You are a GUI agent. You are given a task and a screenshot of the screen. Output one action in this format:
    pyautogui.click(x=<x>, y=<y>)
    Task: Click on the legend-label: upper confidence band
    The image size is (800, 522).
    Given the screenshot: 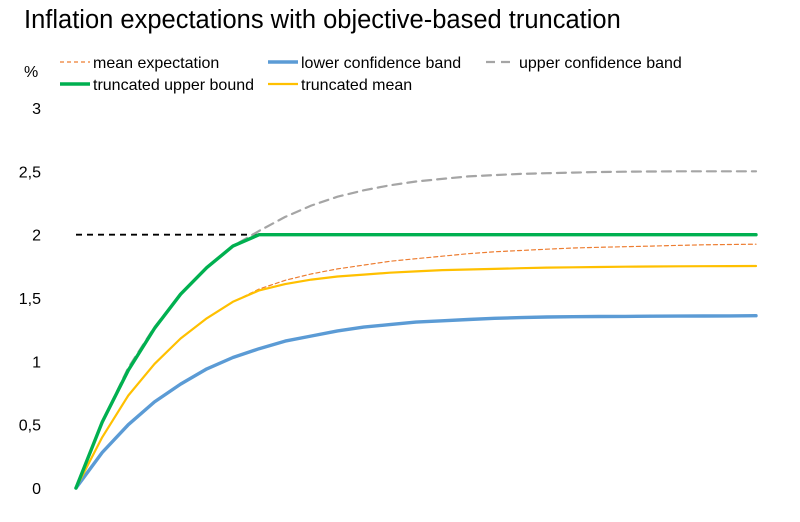 What is the action you would take?
    pyautogui.click(x=600, y=63)
    